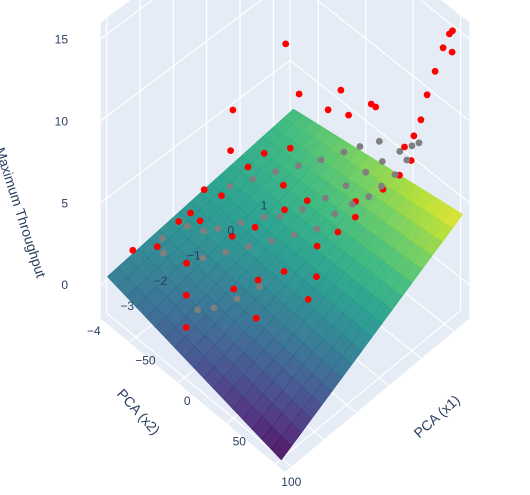  What do you see at coordinates (367, 387) in the screenshot?
I see `x-gridline` at bounding box center [367, 387].